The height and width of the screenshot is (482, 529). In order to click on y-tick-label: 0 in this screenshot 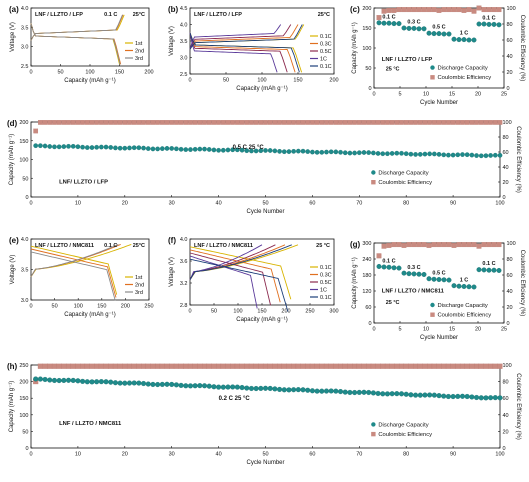, I will do `click(26, 449)`.